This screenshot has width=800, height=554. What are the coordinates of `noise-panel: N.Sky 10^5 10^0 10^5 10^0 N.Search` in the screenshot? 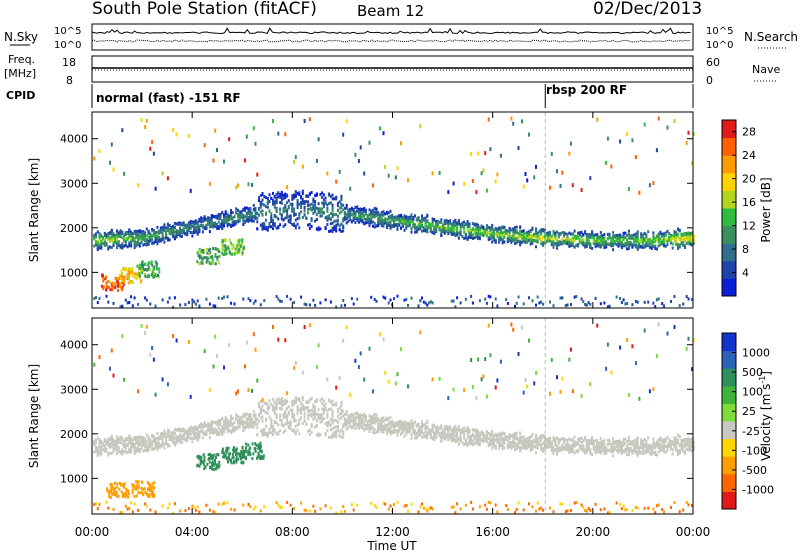 It's located at (401, 37).